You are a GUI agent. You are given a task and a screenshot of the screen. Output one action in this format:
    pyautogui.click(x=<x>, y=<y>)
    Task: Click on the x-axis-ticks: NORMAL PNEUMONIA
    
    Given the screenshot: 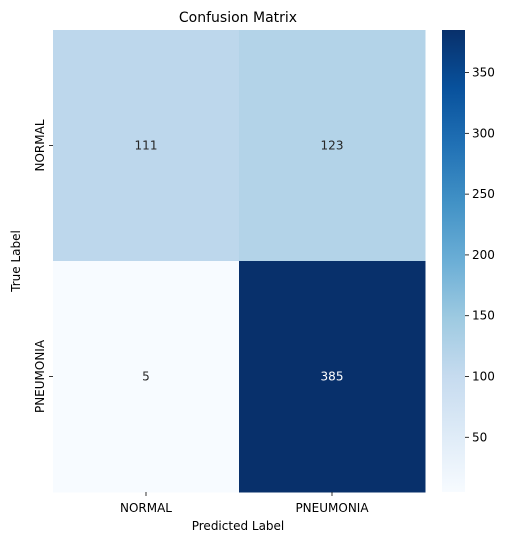 What is the action you would take?
    pyautogui.click(x=244, y=503)
    